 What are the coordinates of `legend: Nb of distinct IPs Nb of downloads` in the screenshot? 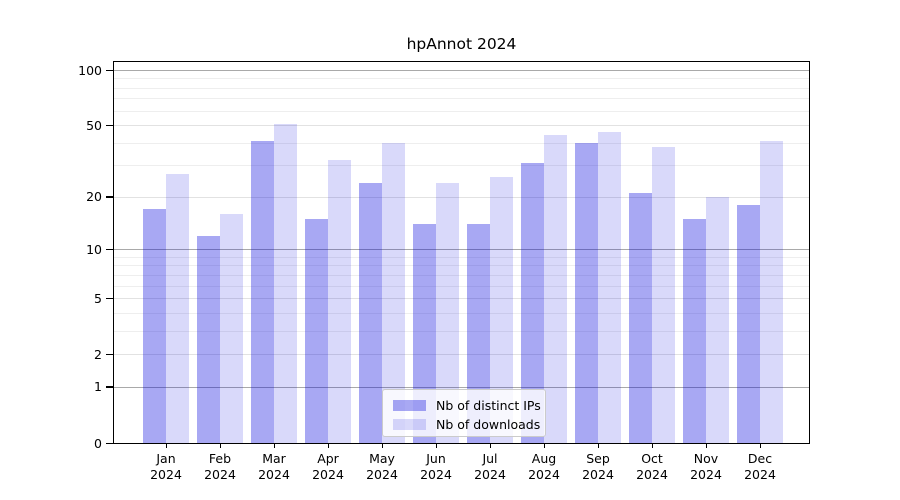 It's located at (464, 413).